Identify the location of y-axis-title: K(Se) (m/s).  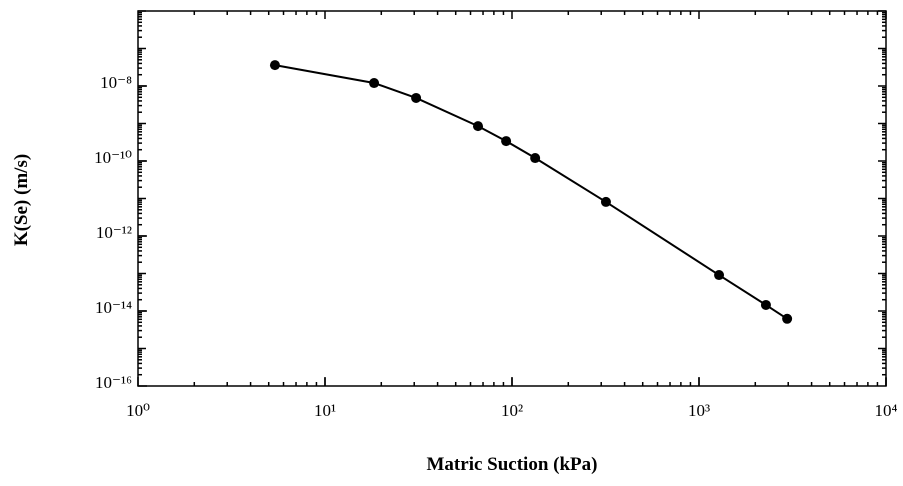
(21, 200).